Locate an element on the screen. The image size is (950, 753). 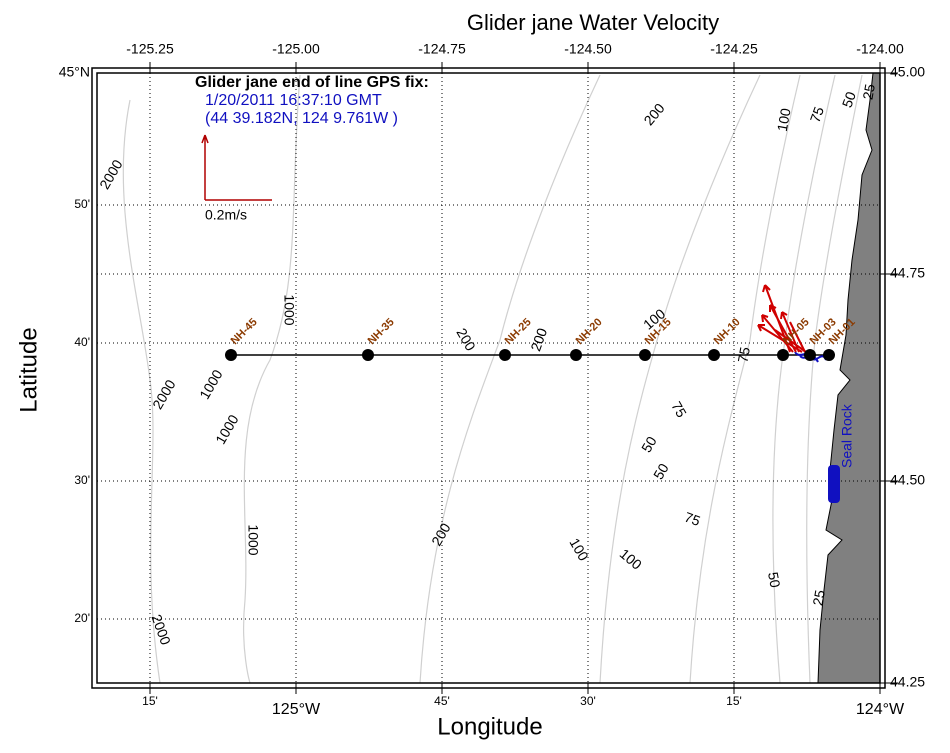
top-tick-label: -124.75 is located at coordinates (442, 49).